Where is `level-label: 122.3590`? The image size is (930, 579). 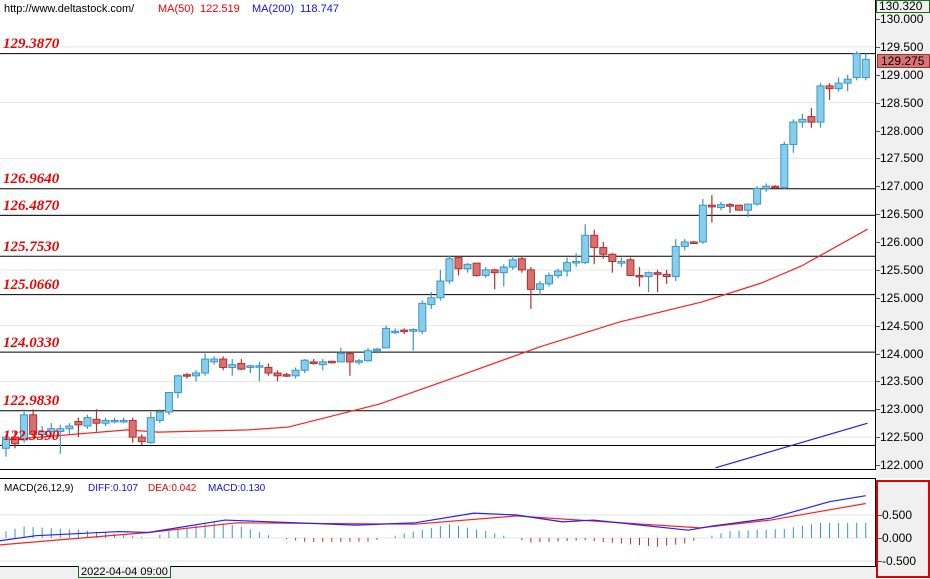 level-label: 122.3590 is located at coordinates (31, 435).